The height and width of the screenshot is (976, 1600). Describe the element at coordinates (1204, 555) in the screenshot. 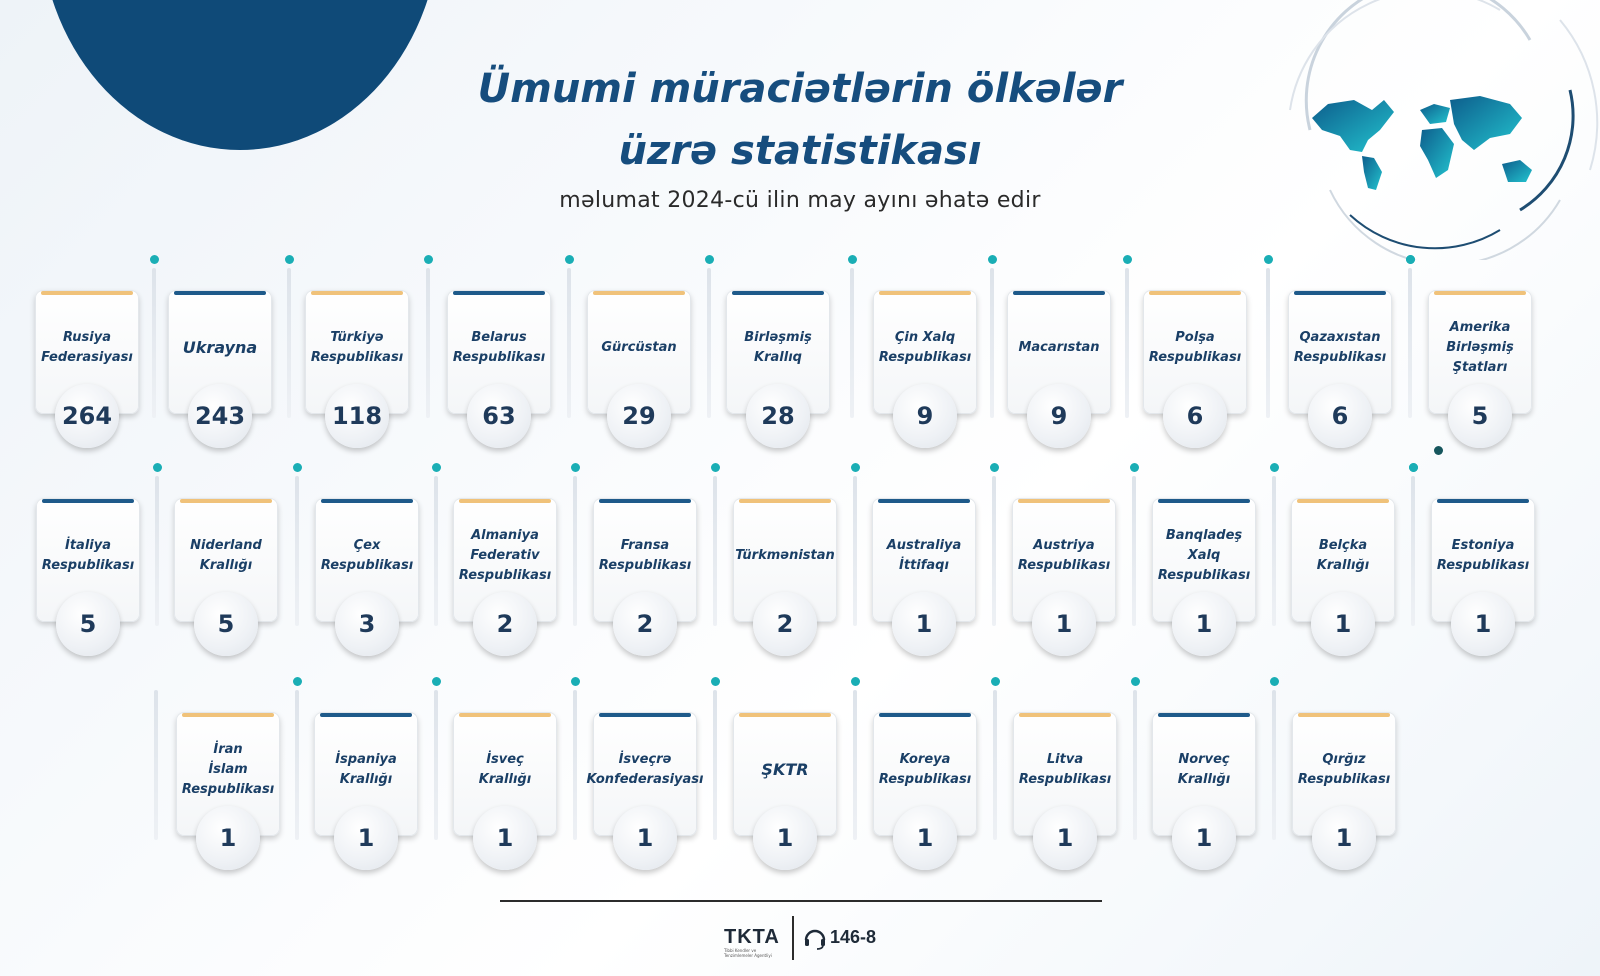

I see `country-name: Banqladeş Xalq Respublikası` at that location.